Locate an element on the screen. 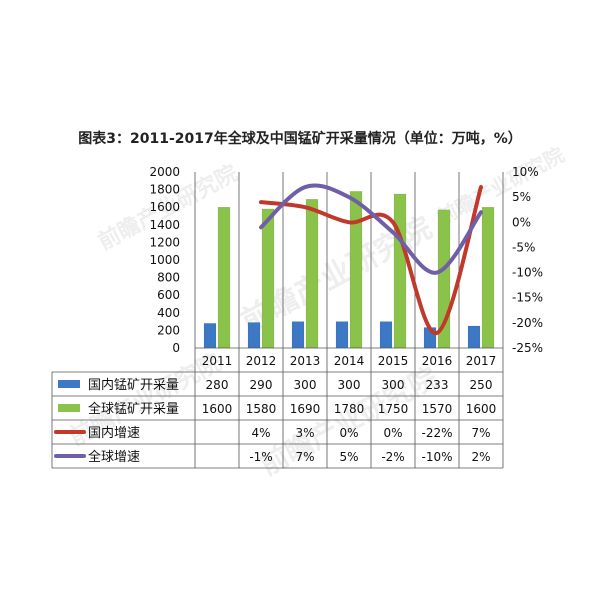 The width and height of the screenshot is (600, 600). data-label: 1580 is located at coordinates (261, 409).